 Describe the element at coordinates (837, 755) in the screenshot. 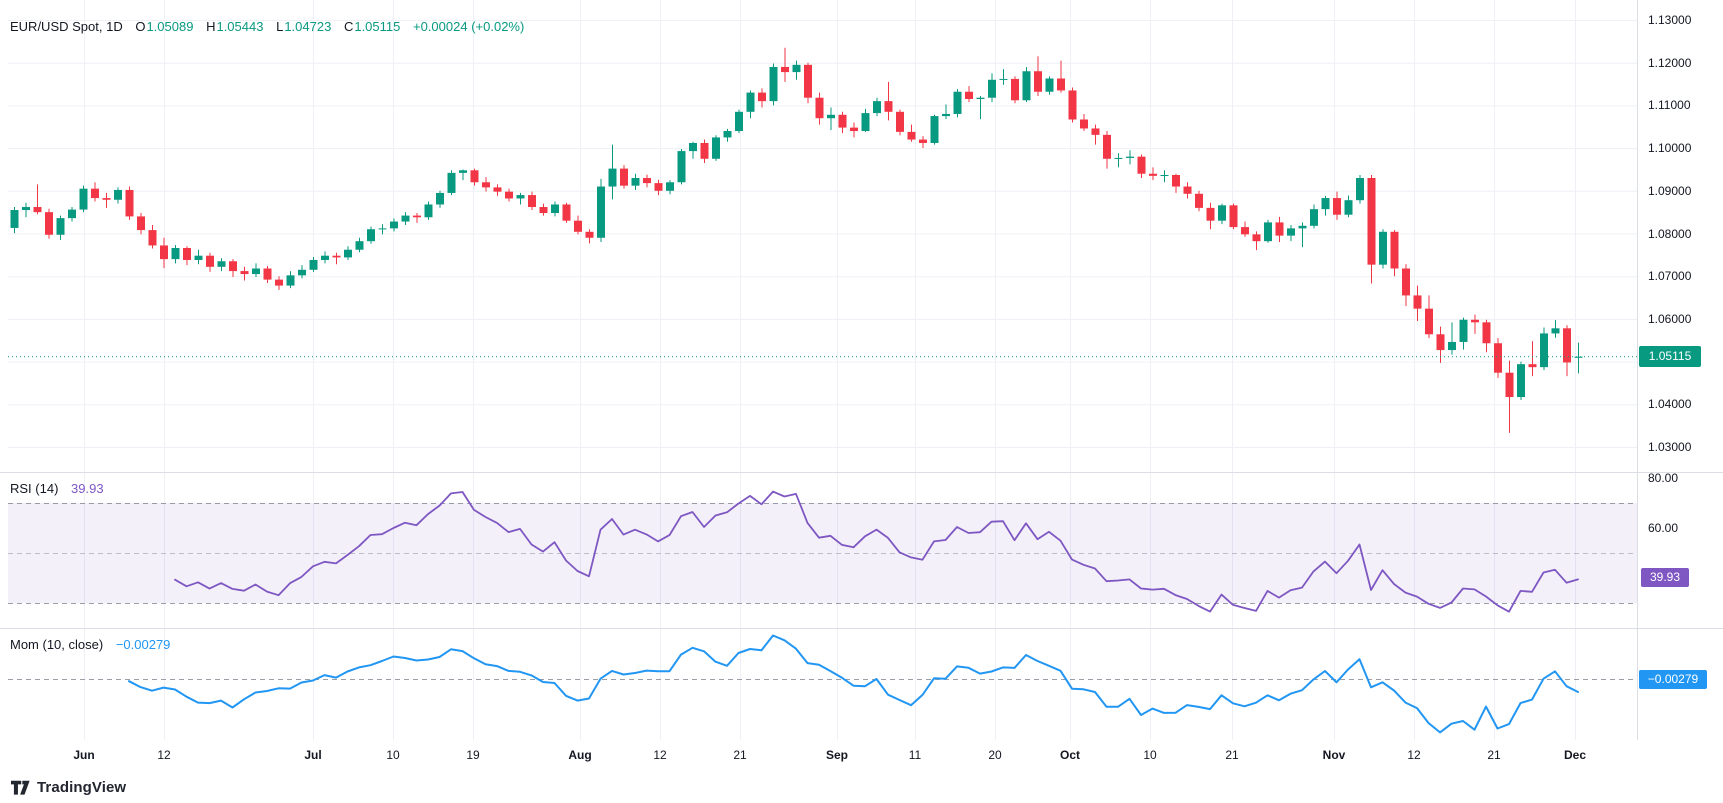

I see `time-tick-label: Sep` at that location.